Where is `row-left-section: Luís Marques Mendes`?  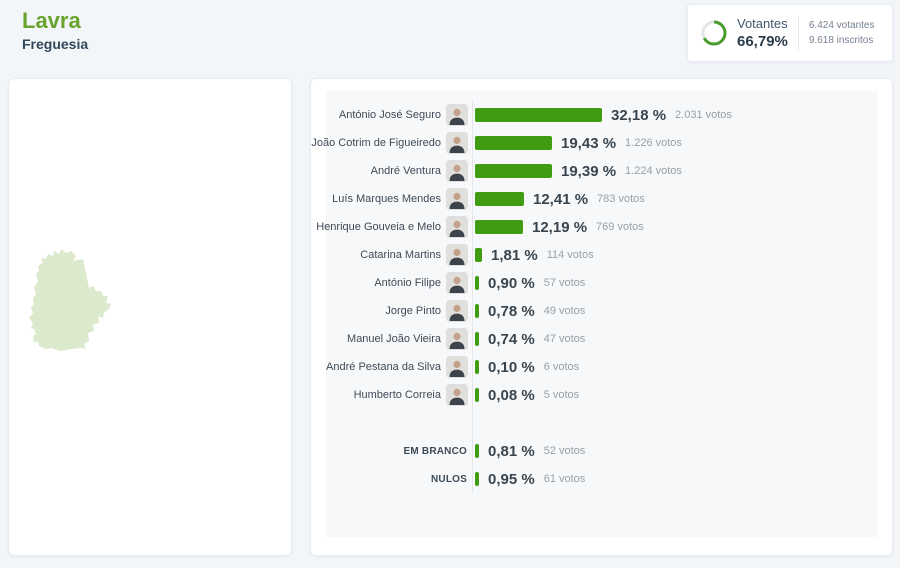
row-left-section: Luís Marques Mendes is located at coordinates (399, 199).